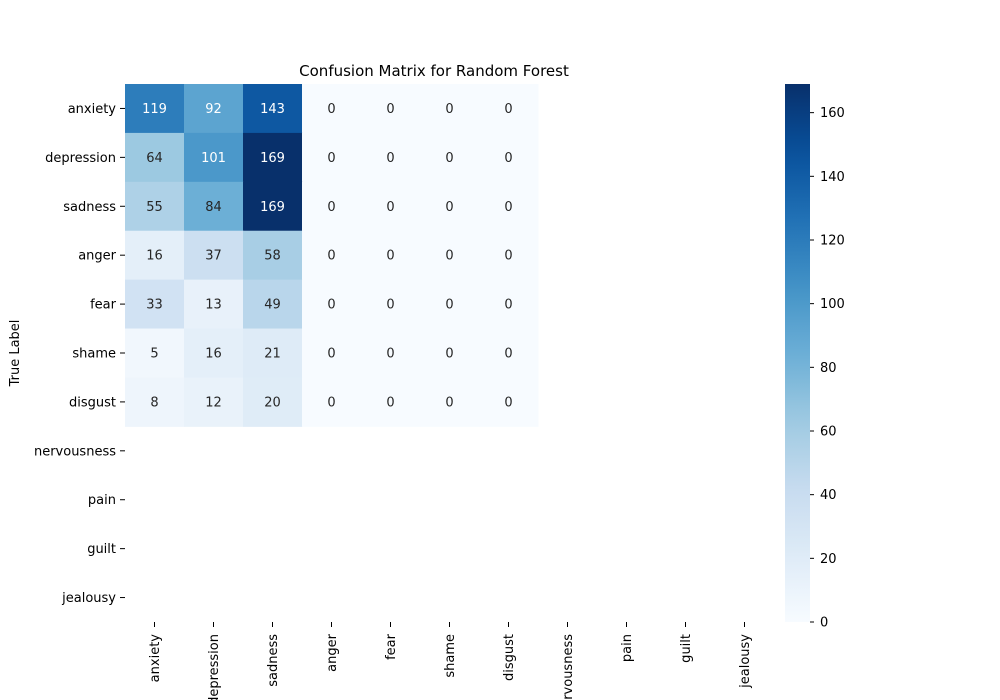 Image resolution: width=1000 pixels, height=700 pixels. What do you see at coordinates (97, 256) in the screenshot?
I see `y-tick-label: anger` at bounding box center [97, 256].